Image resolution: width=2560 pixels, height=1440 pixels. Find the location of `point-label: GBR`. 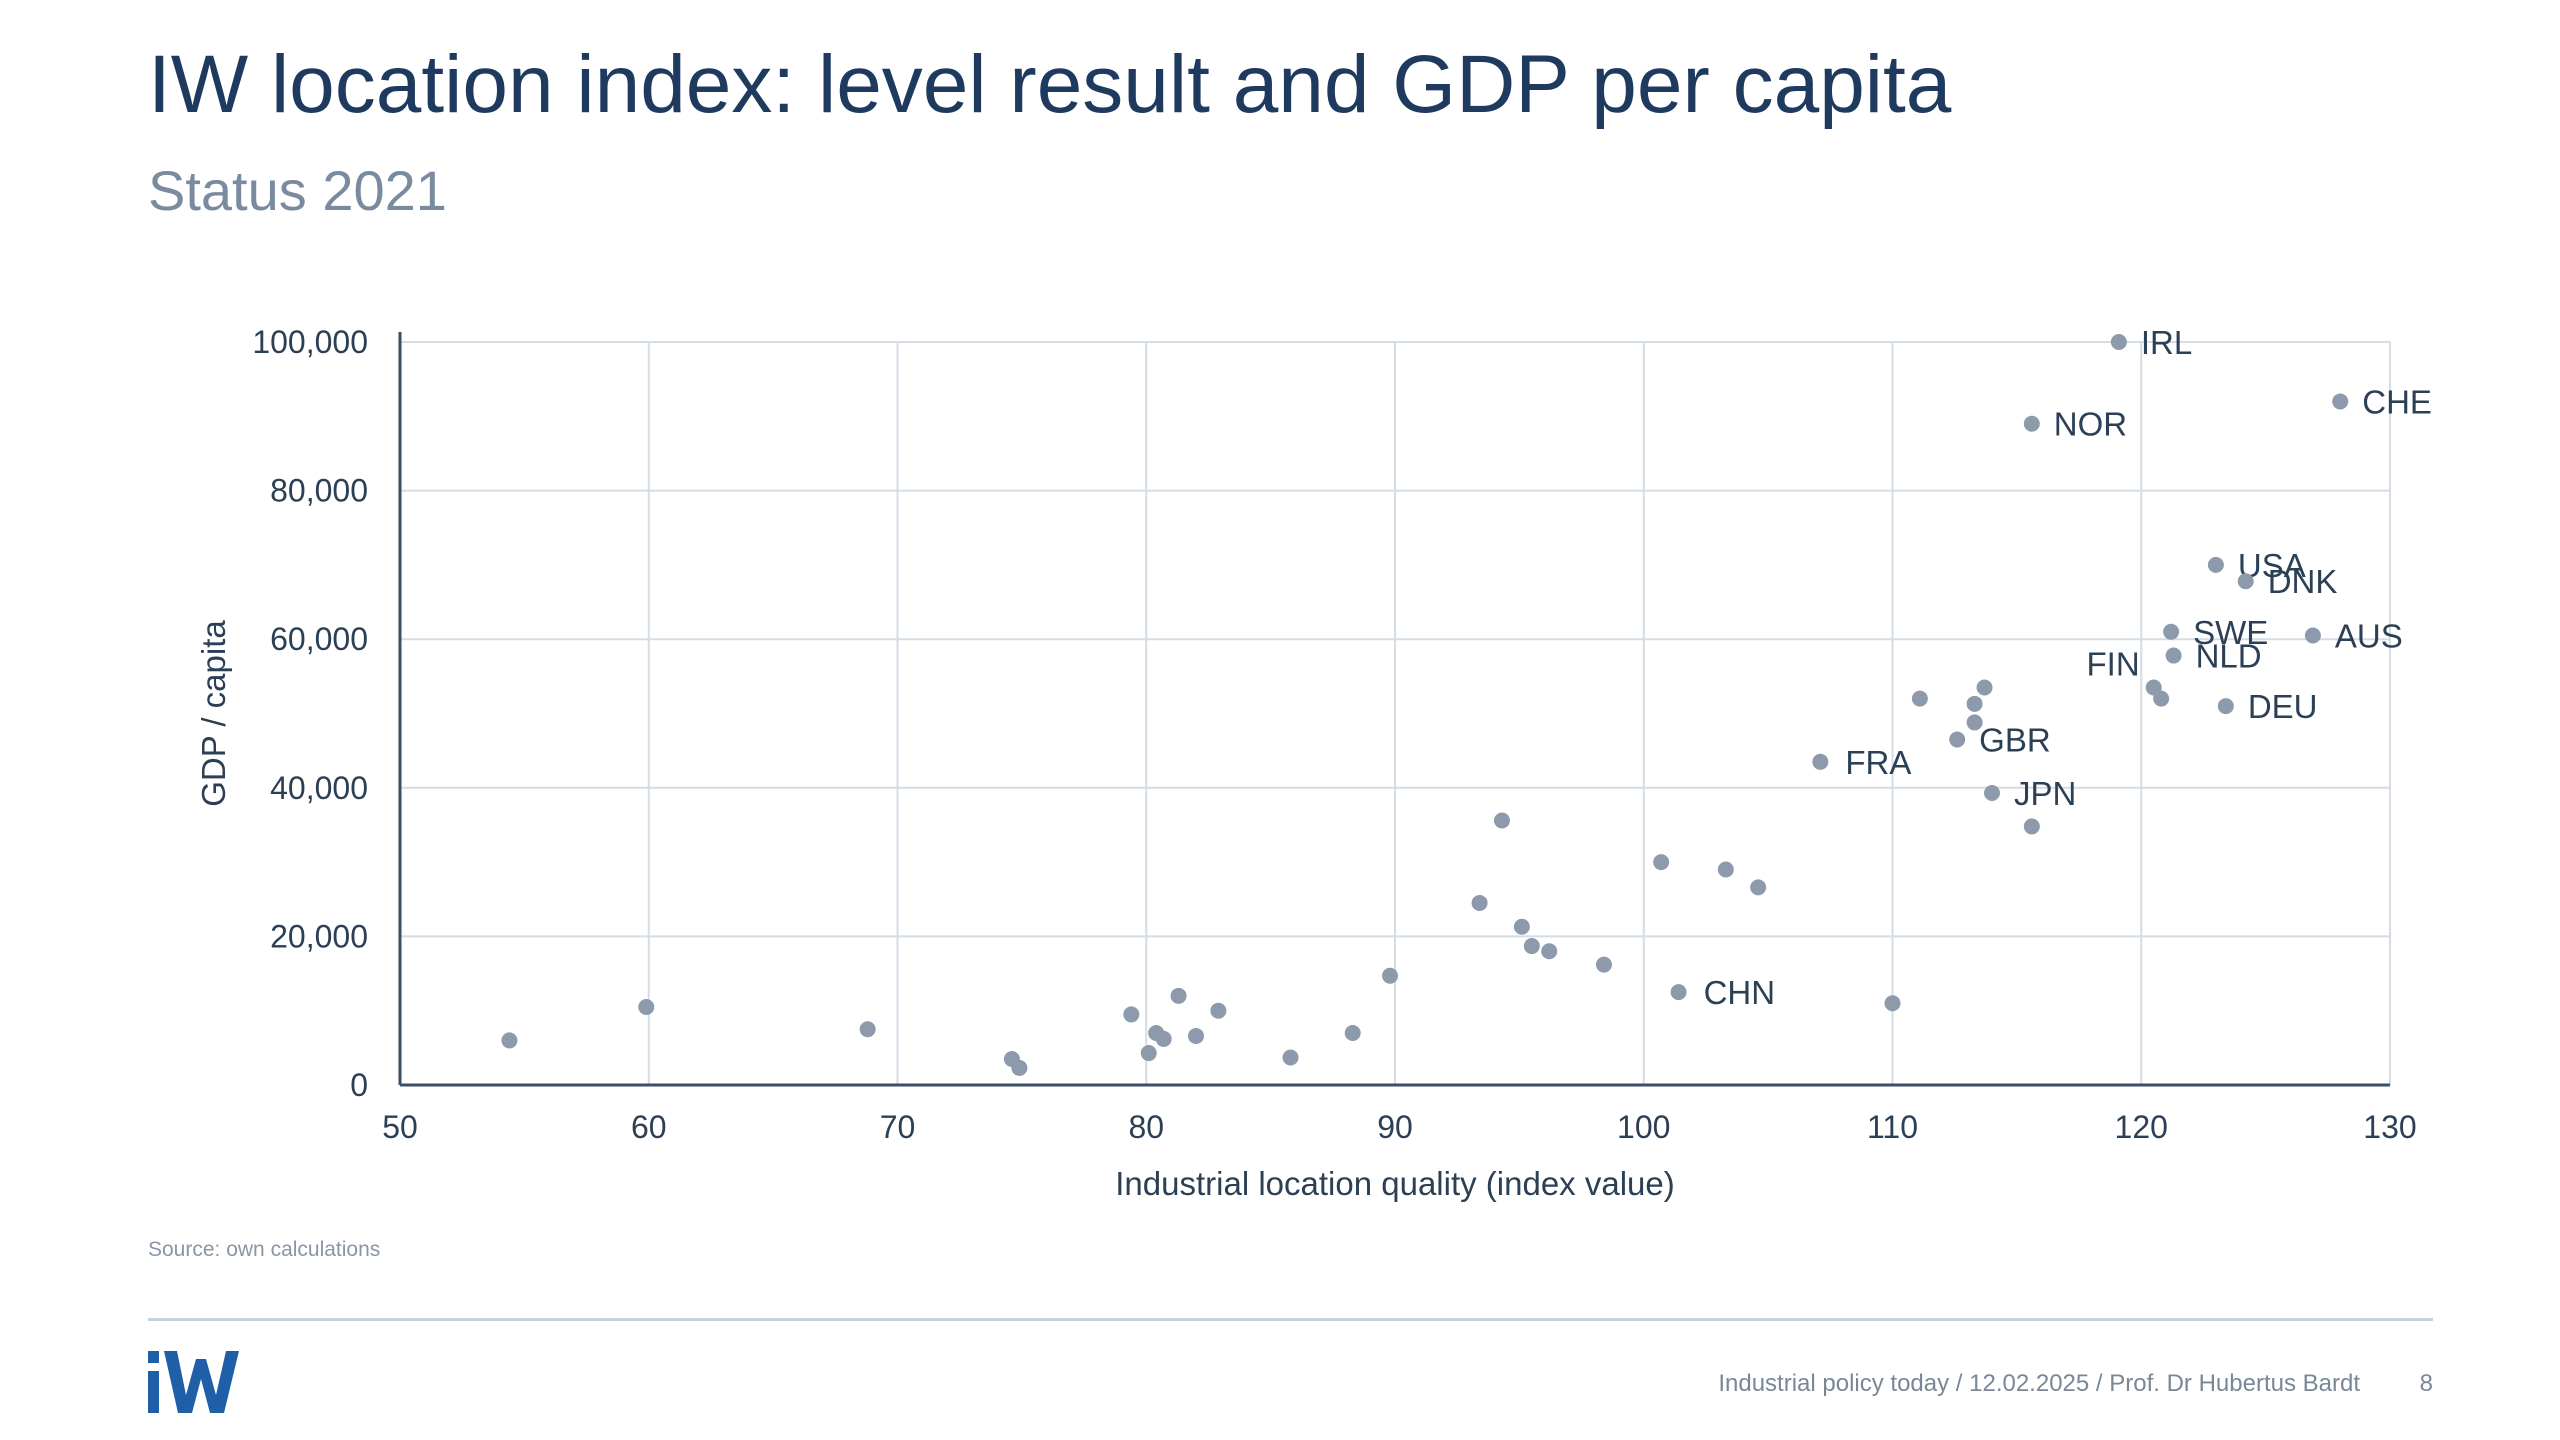

point-label: GBR is located at coordinates (2015, 740).